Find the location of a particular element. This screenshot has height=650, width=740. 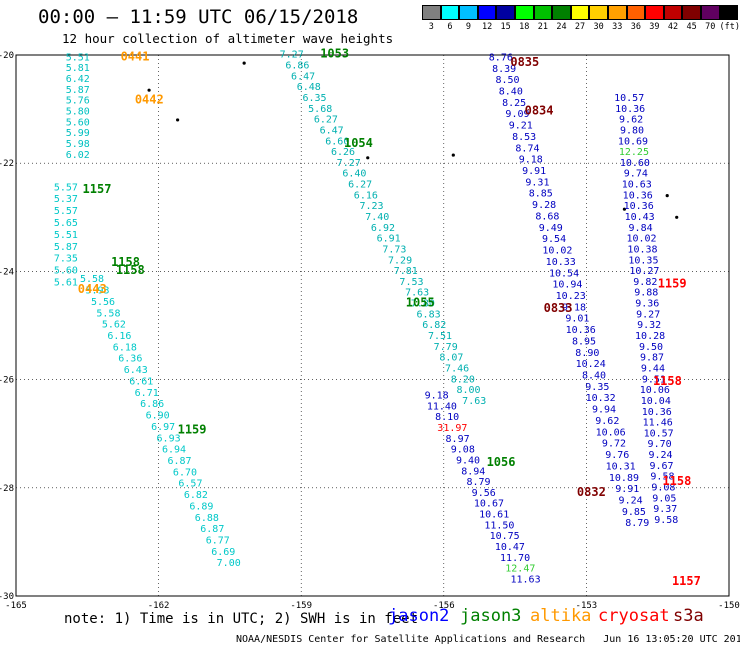

colorbar-label: 6 is located at coordinates (450, 27).